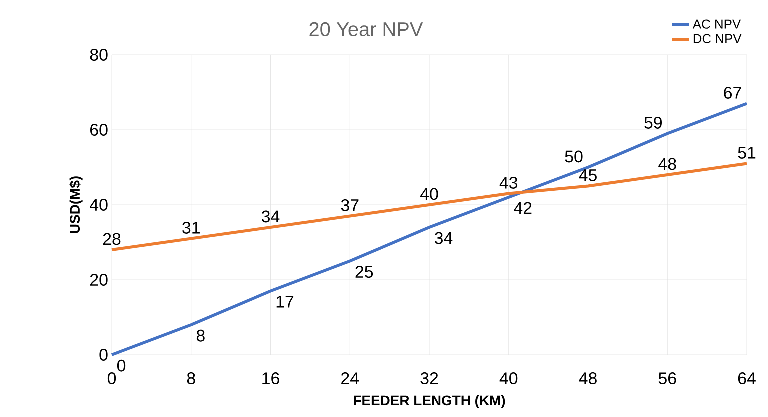 This screenshot has height=417, width=768. I want to click on x-tick-label: 0, so click(112, 378).